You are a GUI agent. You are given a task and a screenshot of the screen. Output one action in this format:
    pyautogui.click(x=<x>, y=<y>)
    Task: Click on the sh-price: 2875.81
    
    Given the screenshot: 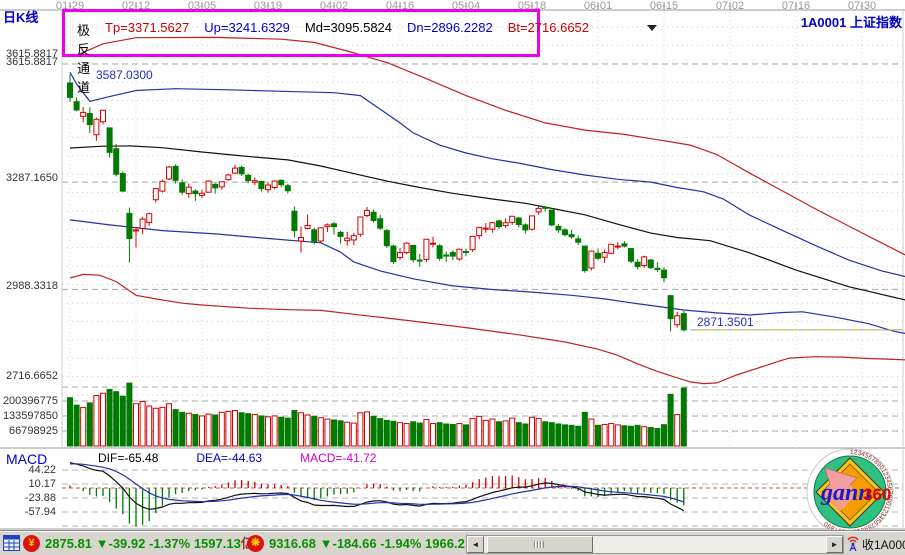 What is the action you would take?
    pyautogui.click(x=68, y=543)
    